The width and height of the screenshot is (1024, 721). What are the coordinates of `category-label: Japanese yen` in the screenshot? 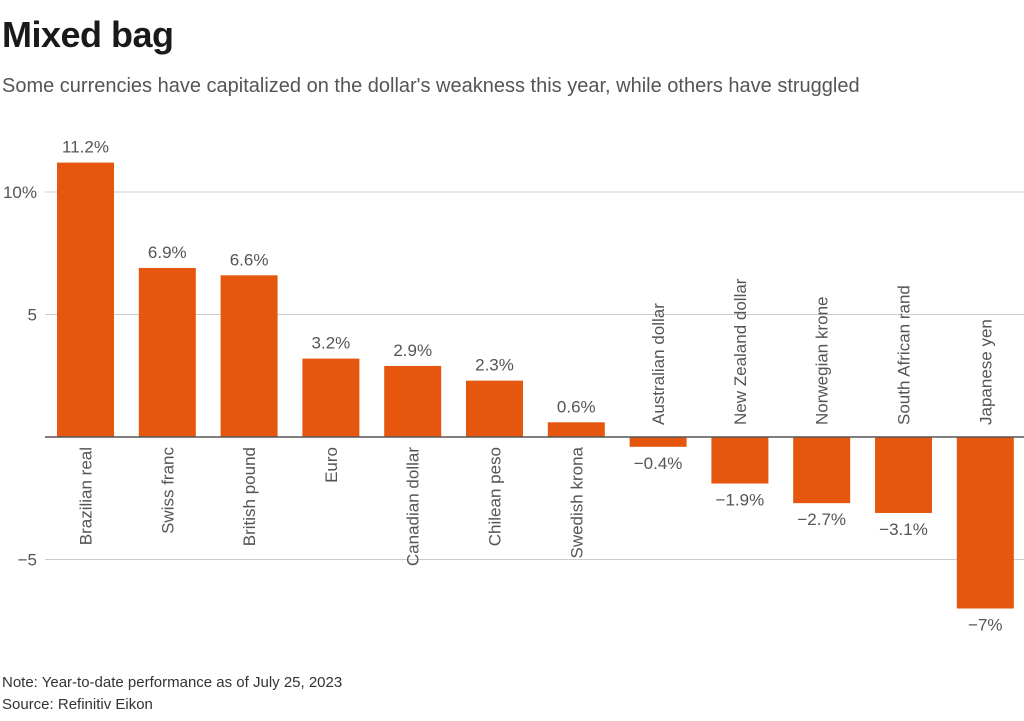 It's located at (985, 372).